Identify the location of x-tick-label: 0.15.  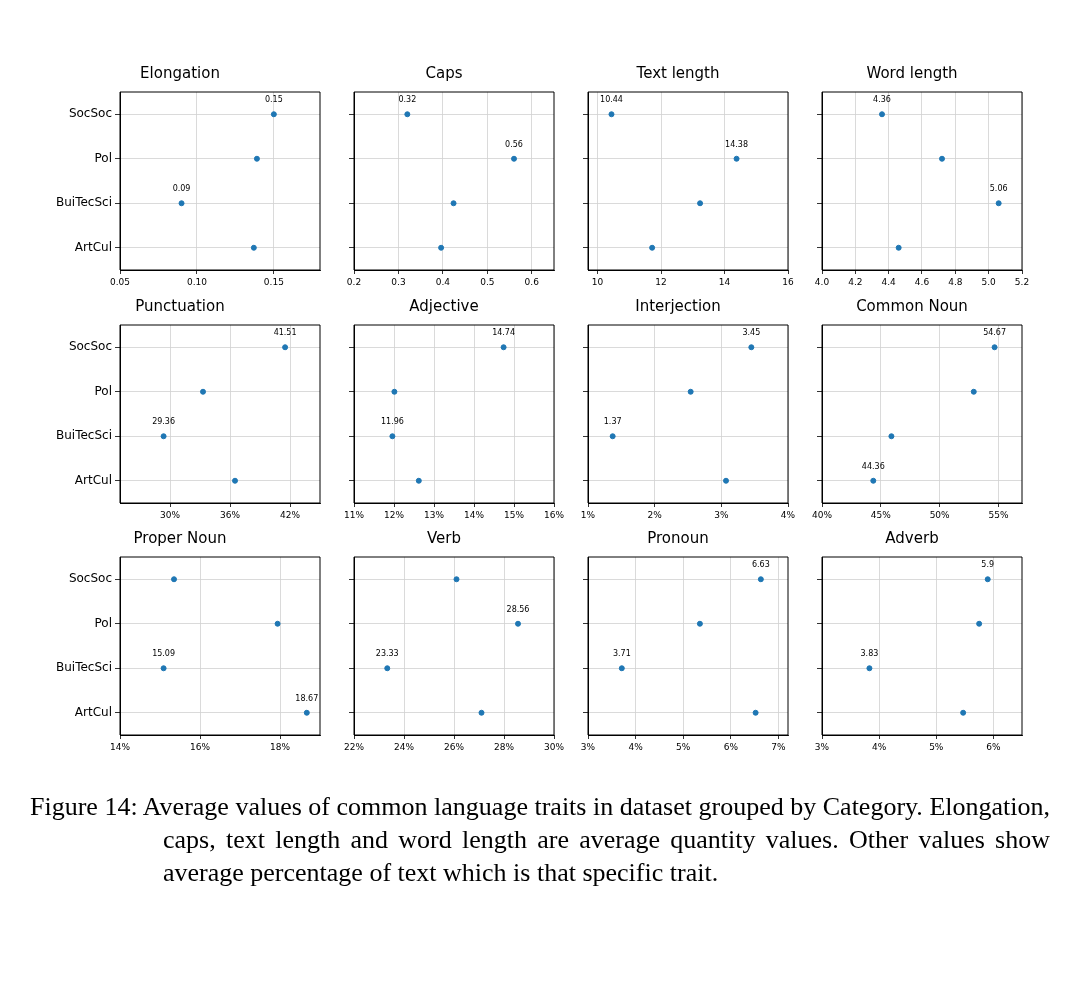
(273, 281).